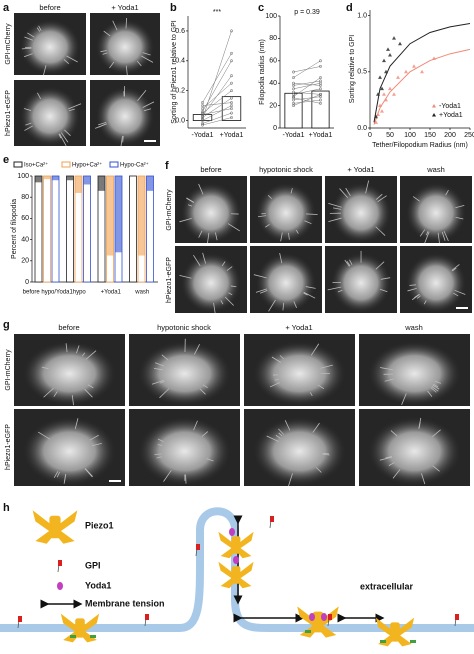 This screenshot has width=474, height=654. What do you see at coordinates (434, 115) in the screenshot?
I see `legend-marker` at bounding box center [434, 115].